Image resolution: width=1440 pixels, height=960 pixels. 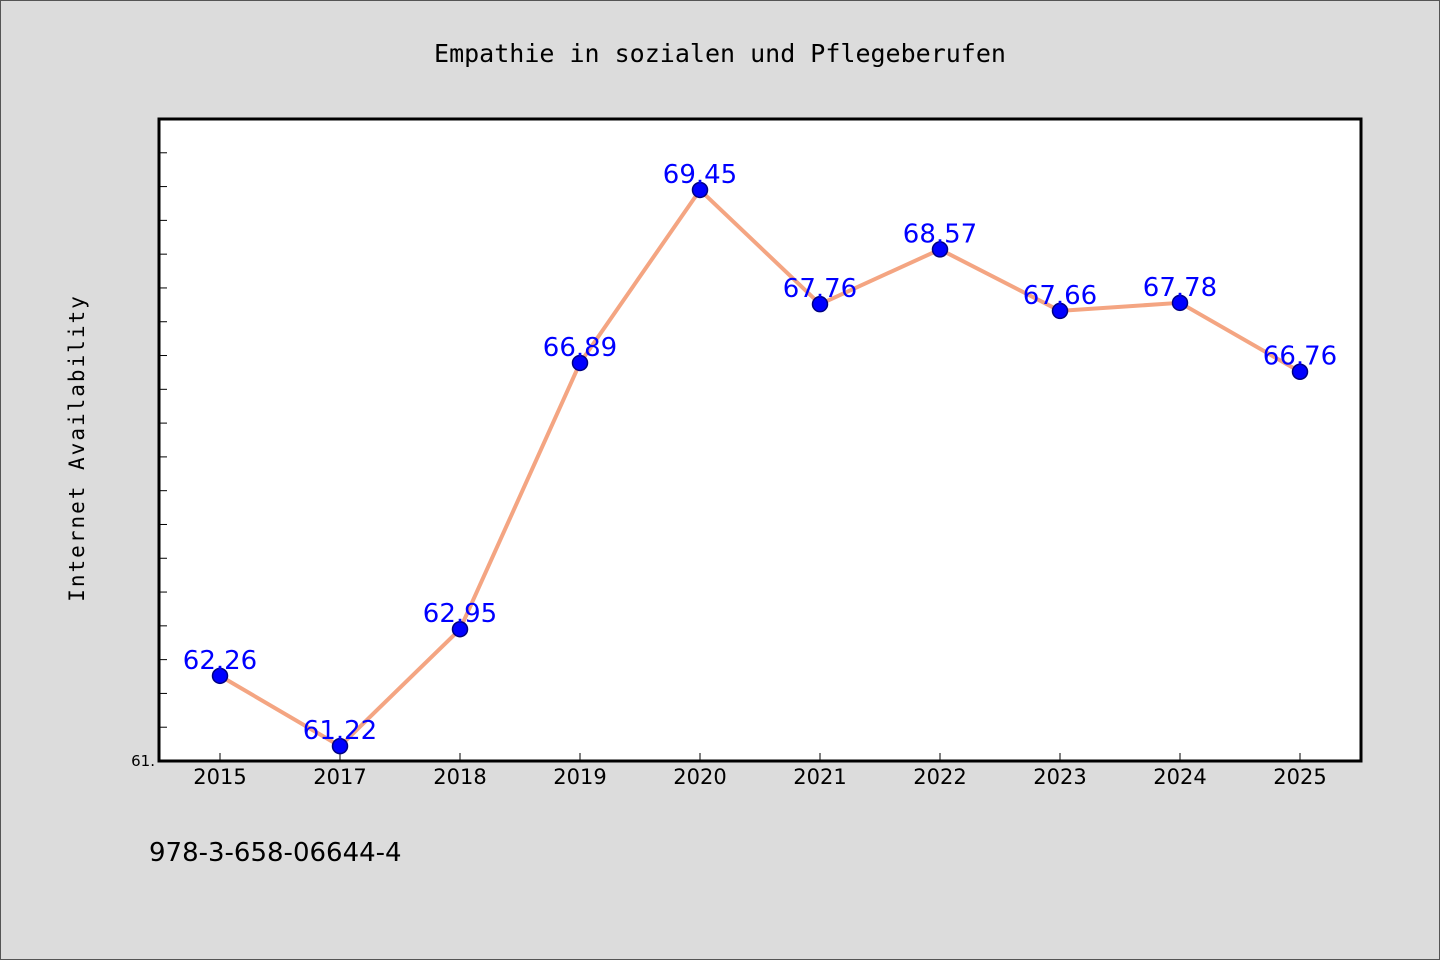 What do you see at coordinates (700, 175) in the screenshot?
I see `data-label: 69.45` at bounding box center [700, 175].